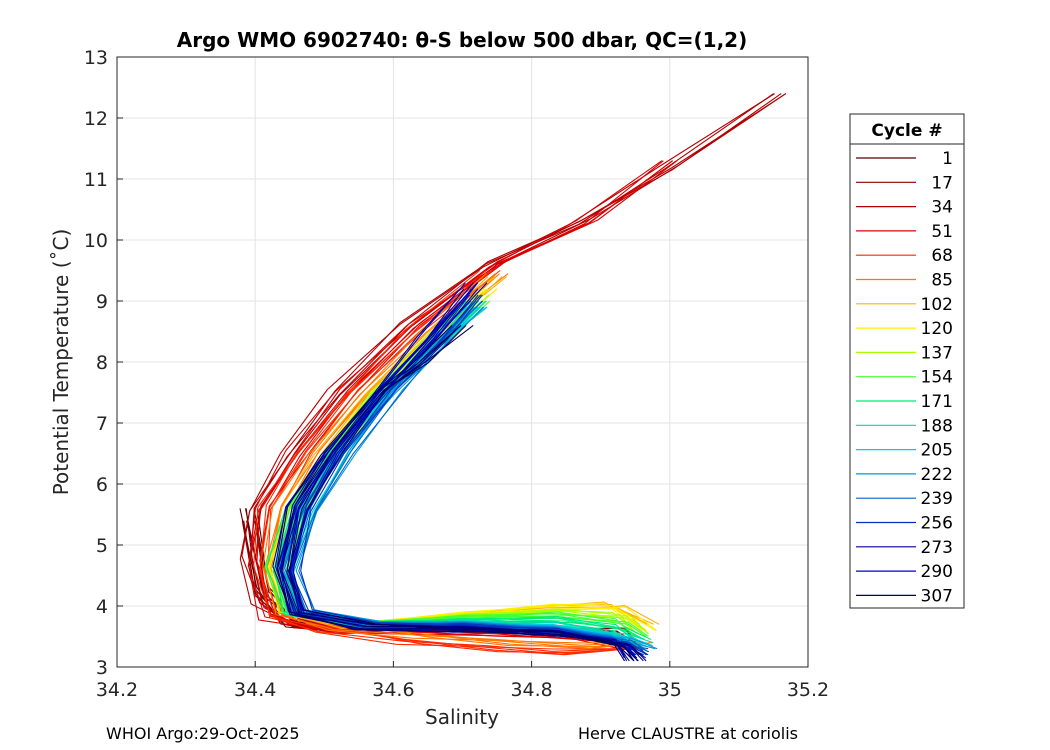 This screenshot has height=750, width=1050. I want to click on legend-label-cycle-85: 85, so click(942, 281).